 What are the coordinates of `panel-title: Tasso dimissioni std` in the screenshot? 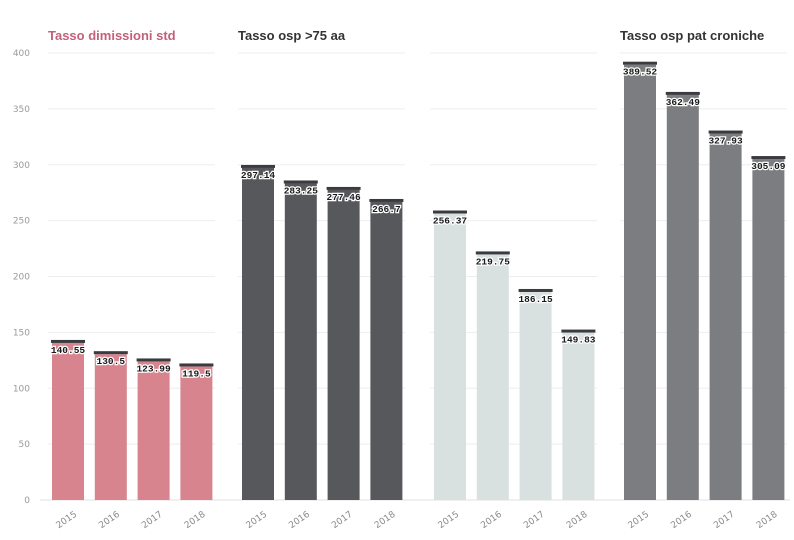 It's located at (112, 35).